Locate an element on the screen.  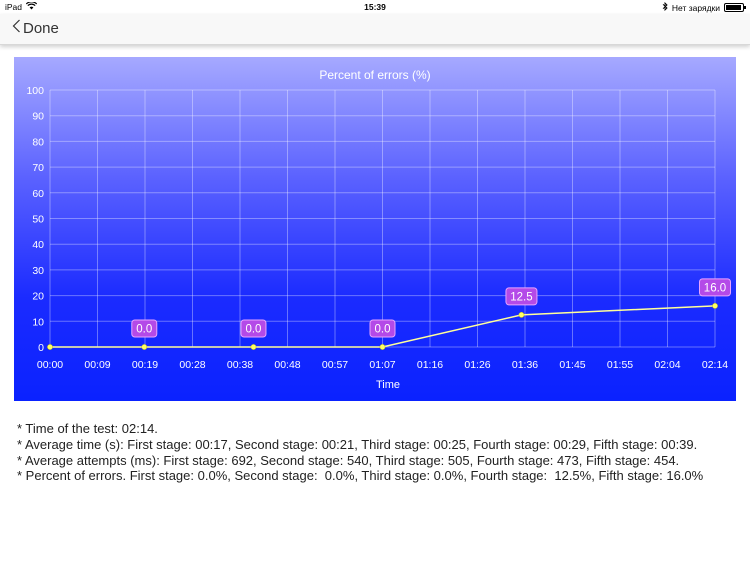
chart-title: Percent of errors (%) is located at coordinates (374, 75).